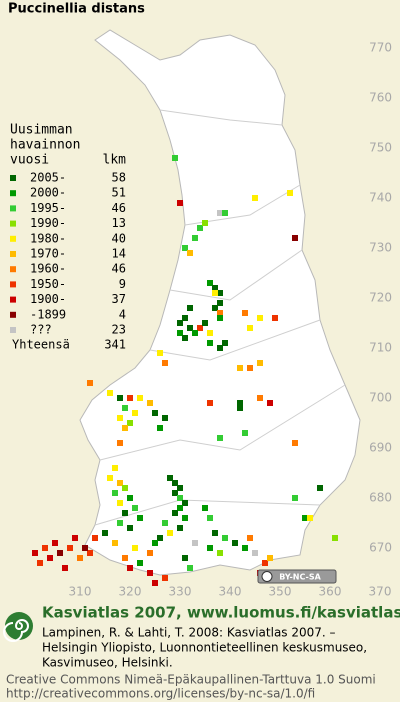 The height and width of the screenshot is (702, 400). What do you see at coordinates (48, 284) in the screenshot?
I see `legend-label: 1950-` at bounding box center [48, 284].